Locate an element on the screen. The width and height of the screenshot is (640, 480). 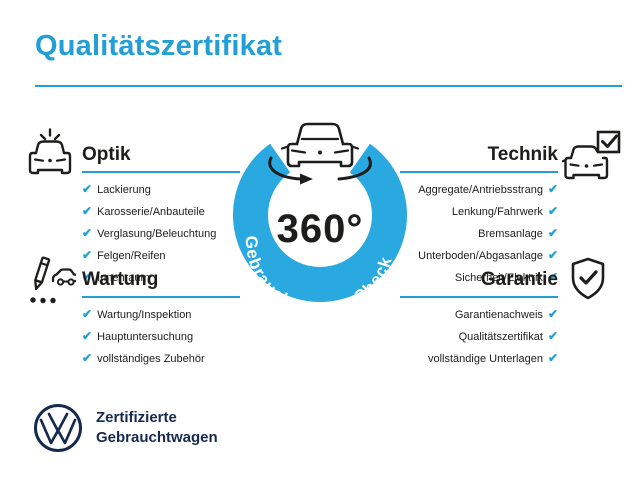
brand-line1: Zertifizierte is located at coordinates (136, 417).